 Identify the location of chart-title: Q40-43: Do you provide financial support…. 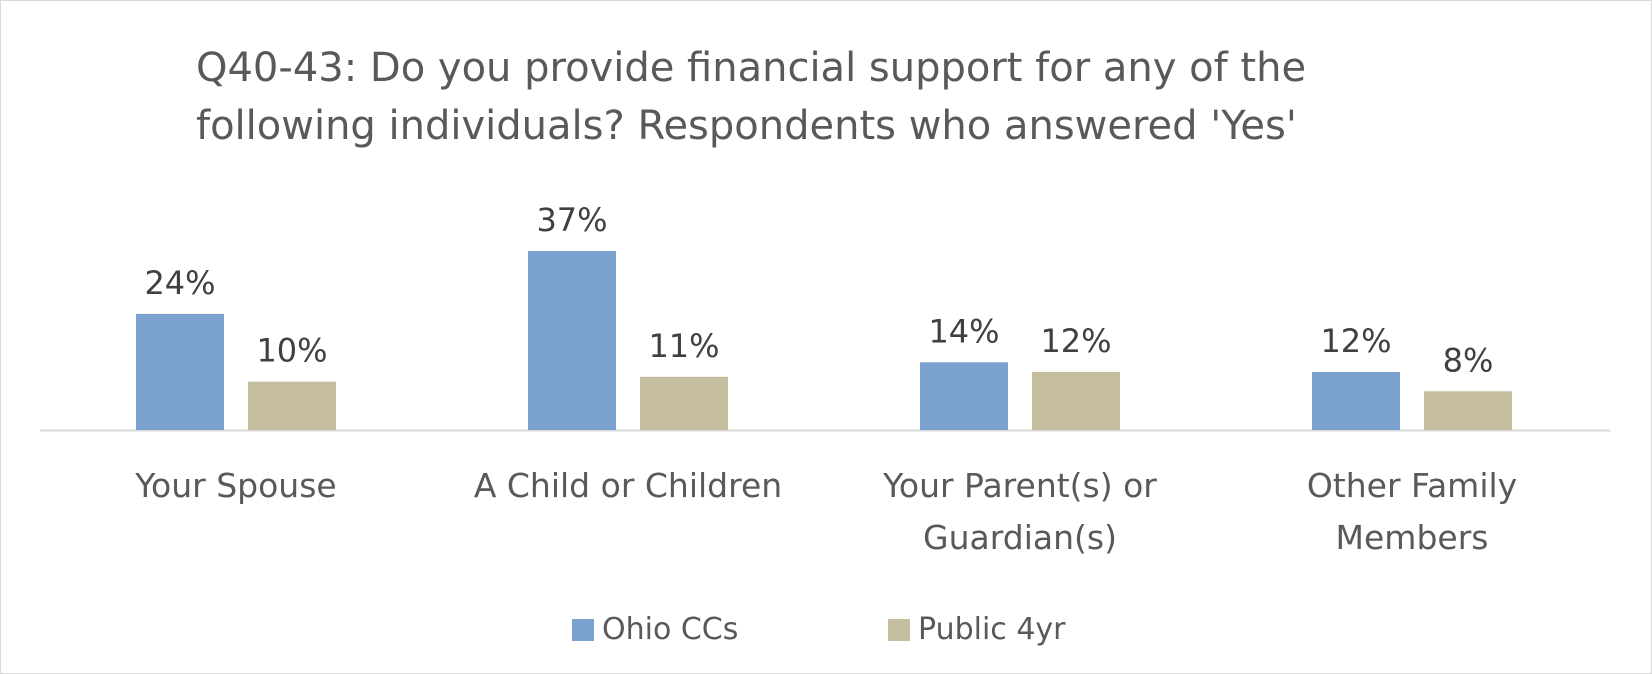
(751, 97).